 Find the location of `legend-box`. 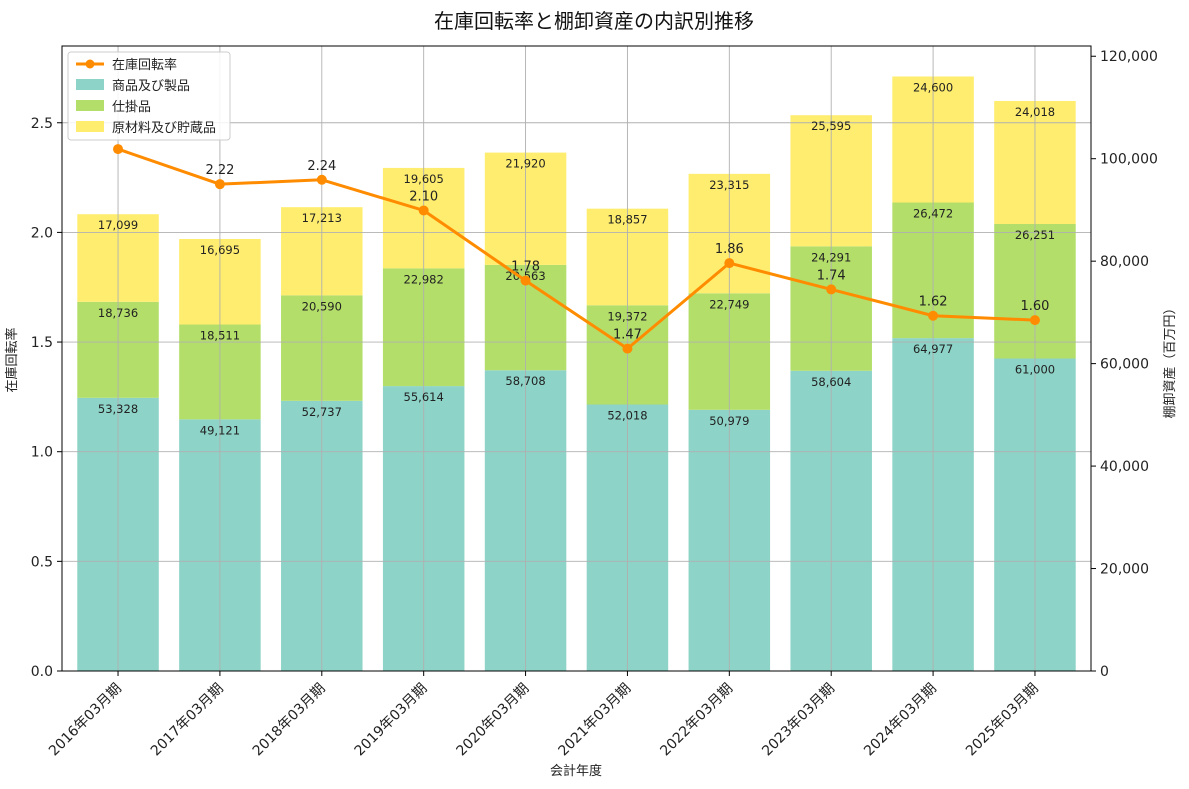

legend-box is located at coordinates (149, 96).